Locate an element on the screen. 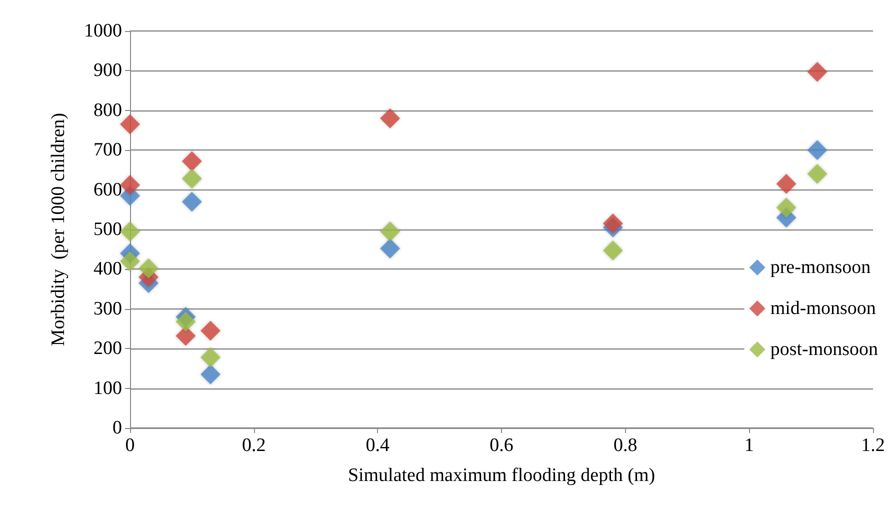 The image size is (895, 527). y-tick-label: 300 is located at coordinates (108, 309).